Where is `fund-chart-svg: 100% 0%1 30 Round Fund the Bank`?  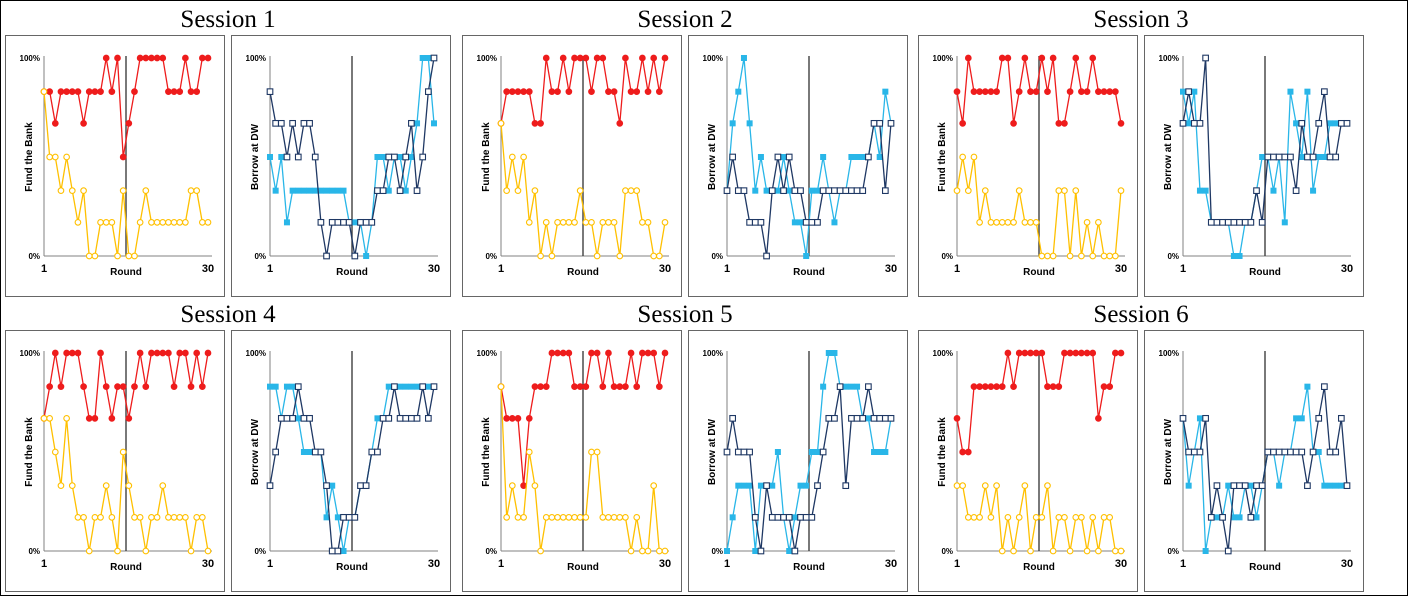 fund-chart-svg: 100% 0%1 30 Round Fund the Bank is located at coordinates (1030, 166).